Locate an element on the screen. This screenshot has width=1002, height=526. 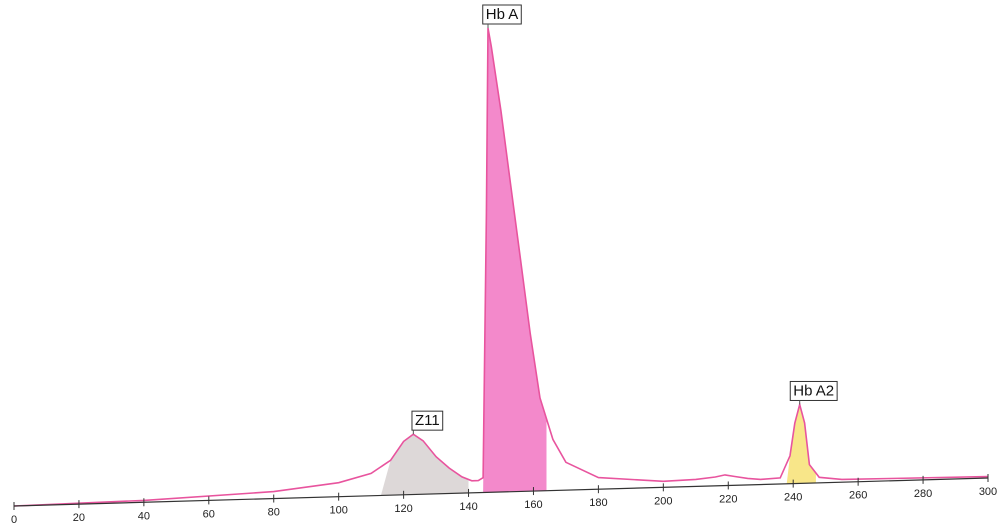
svg-text: Hb A2 is located at coordinates (813, 390).